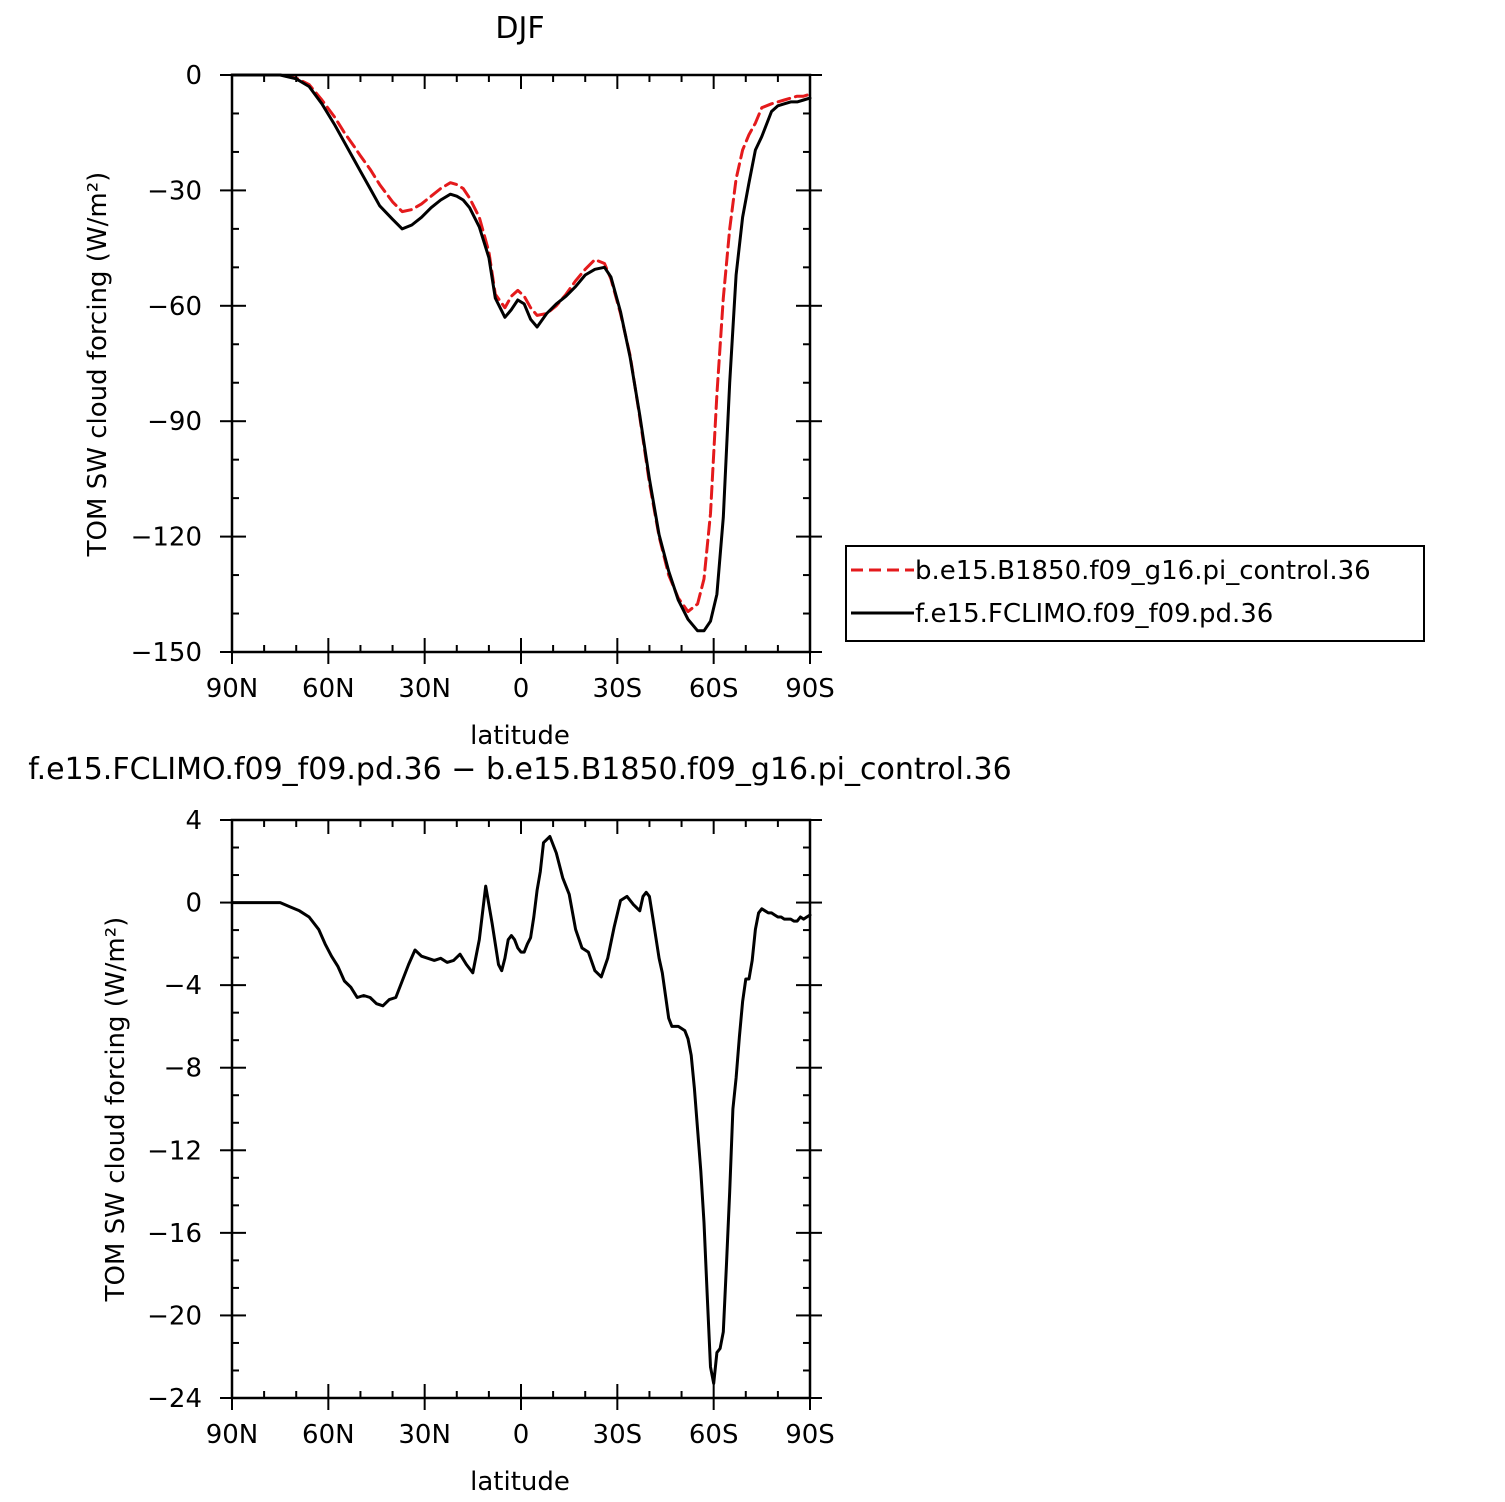  What do you see at coordinates (174, 1151) in the screenshot?
I see `bottom-chart-y-tick-label: −12` at bounding box center [174, 1151].